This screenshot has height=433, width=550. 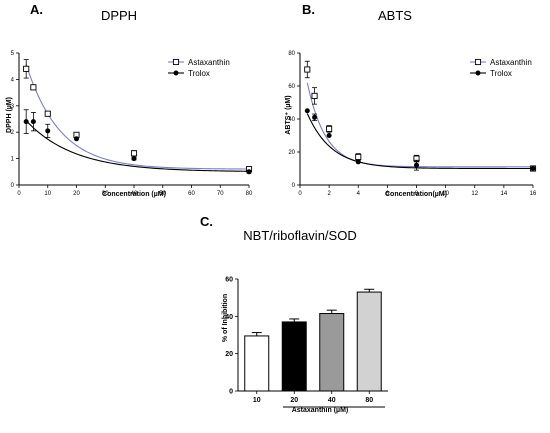 I want to click on panel-c-x-tick-label: 80, so click(x=369, y=400).